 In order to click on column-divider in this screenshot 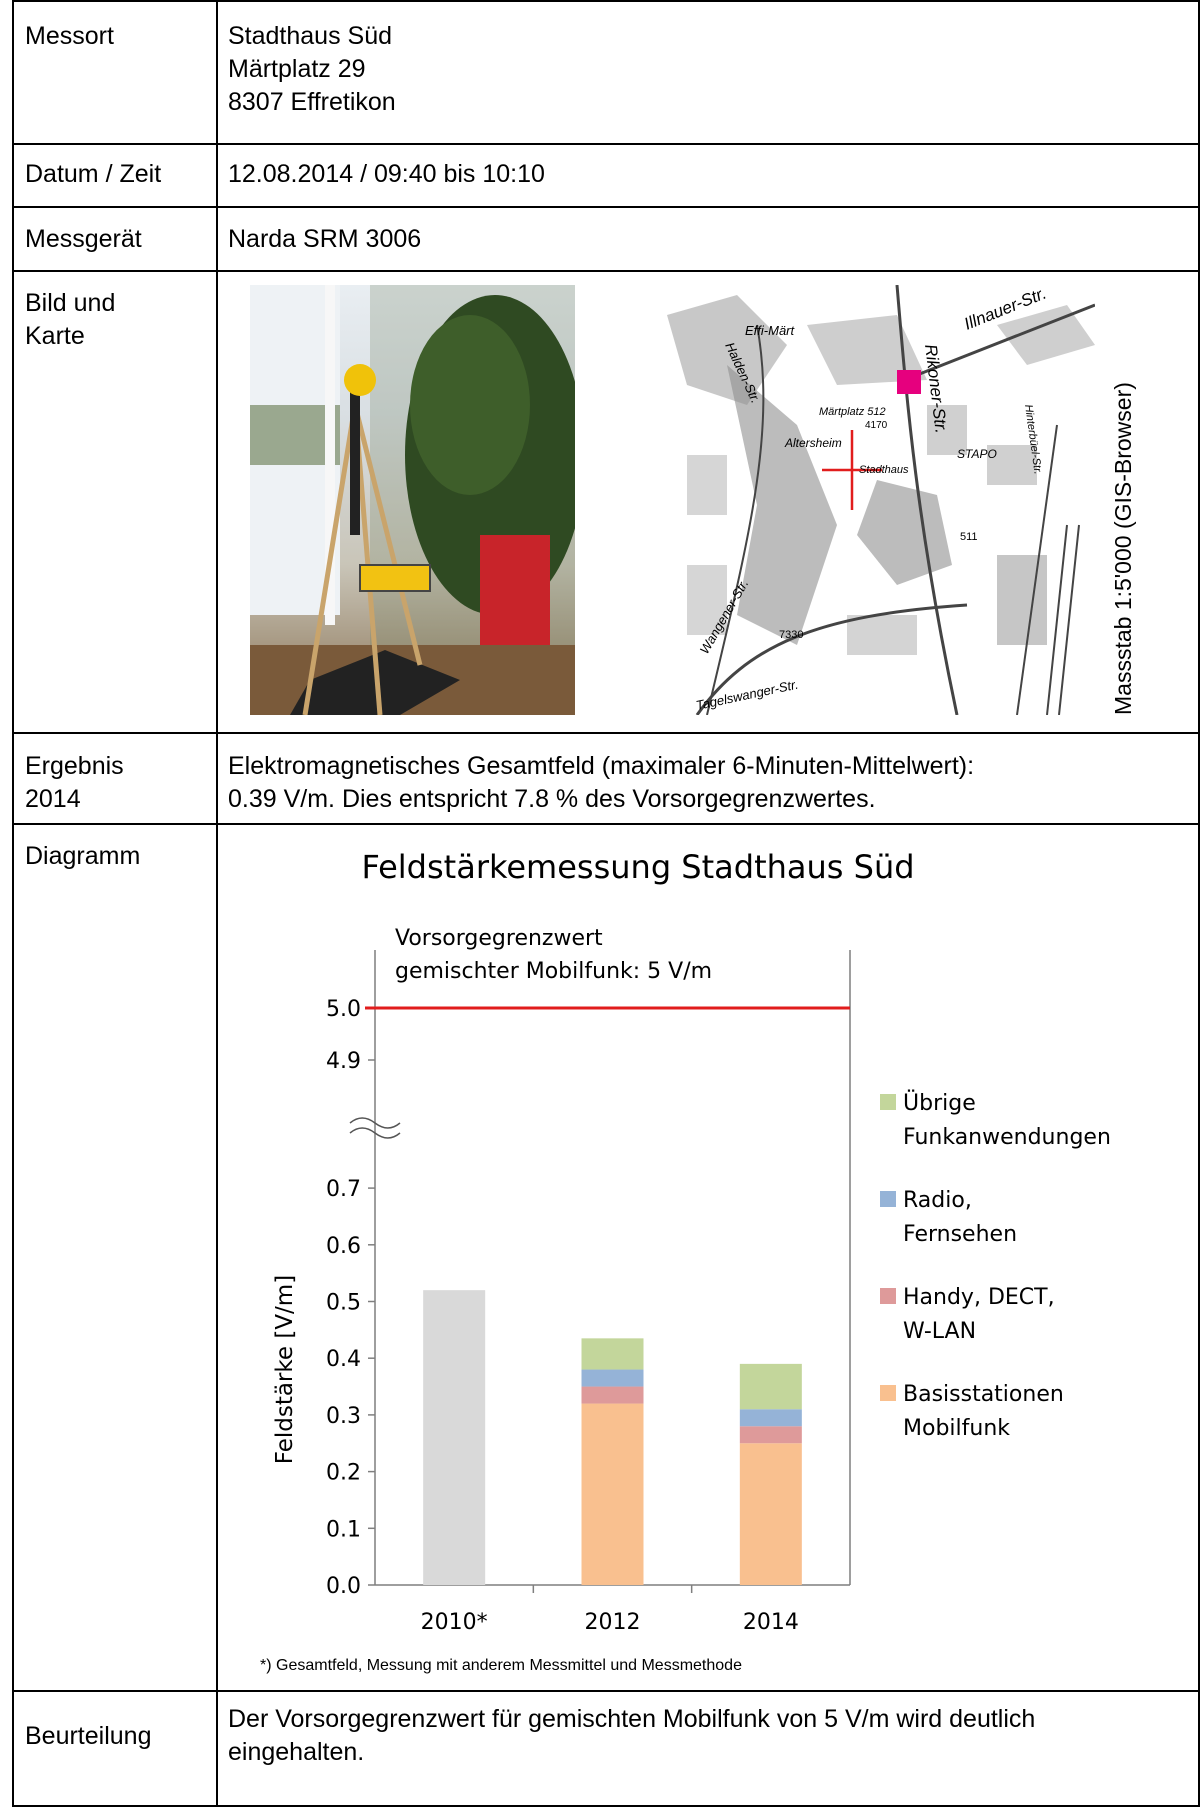, I will do `click(217, 903)`.